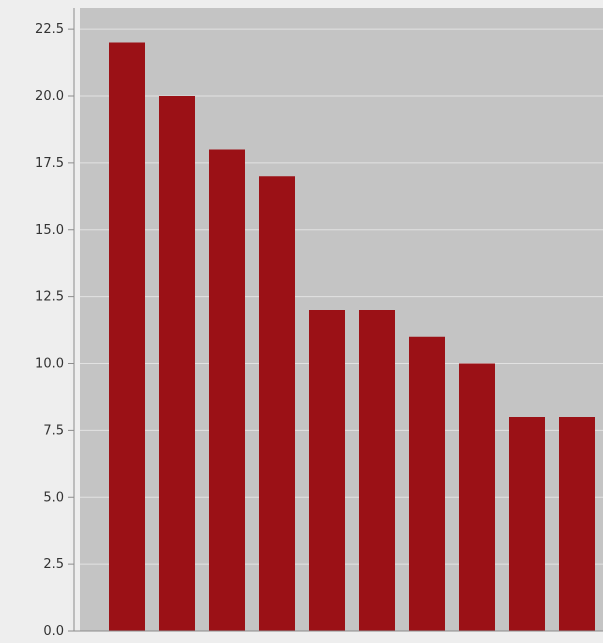 The image size is (603, 643). I want to click on y-tick-label: 20.0, so click(49, 96).